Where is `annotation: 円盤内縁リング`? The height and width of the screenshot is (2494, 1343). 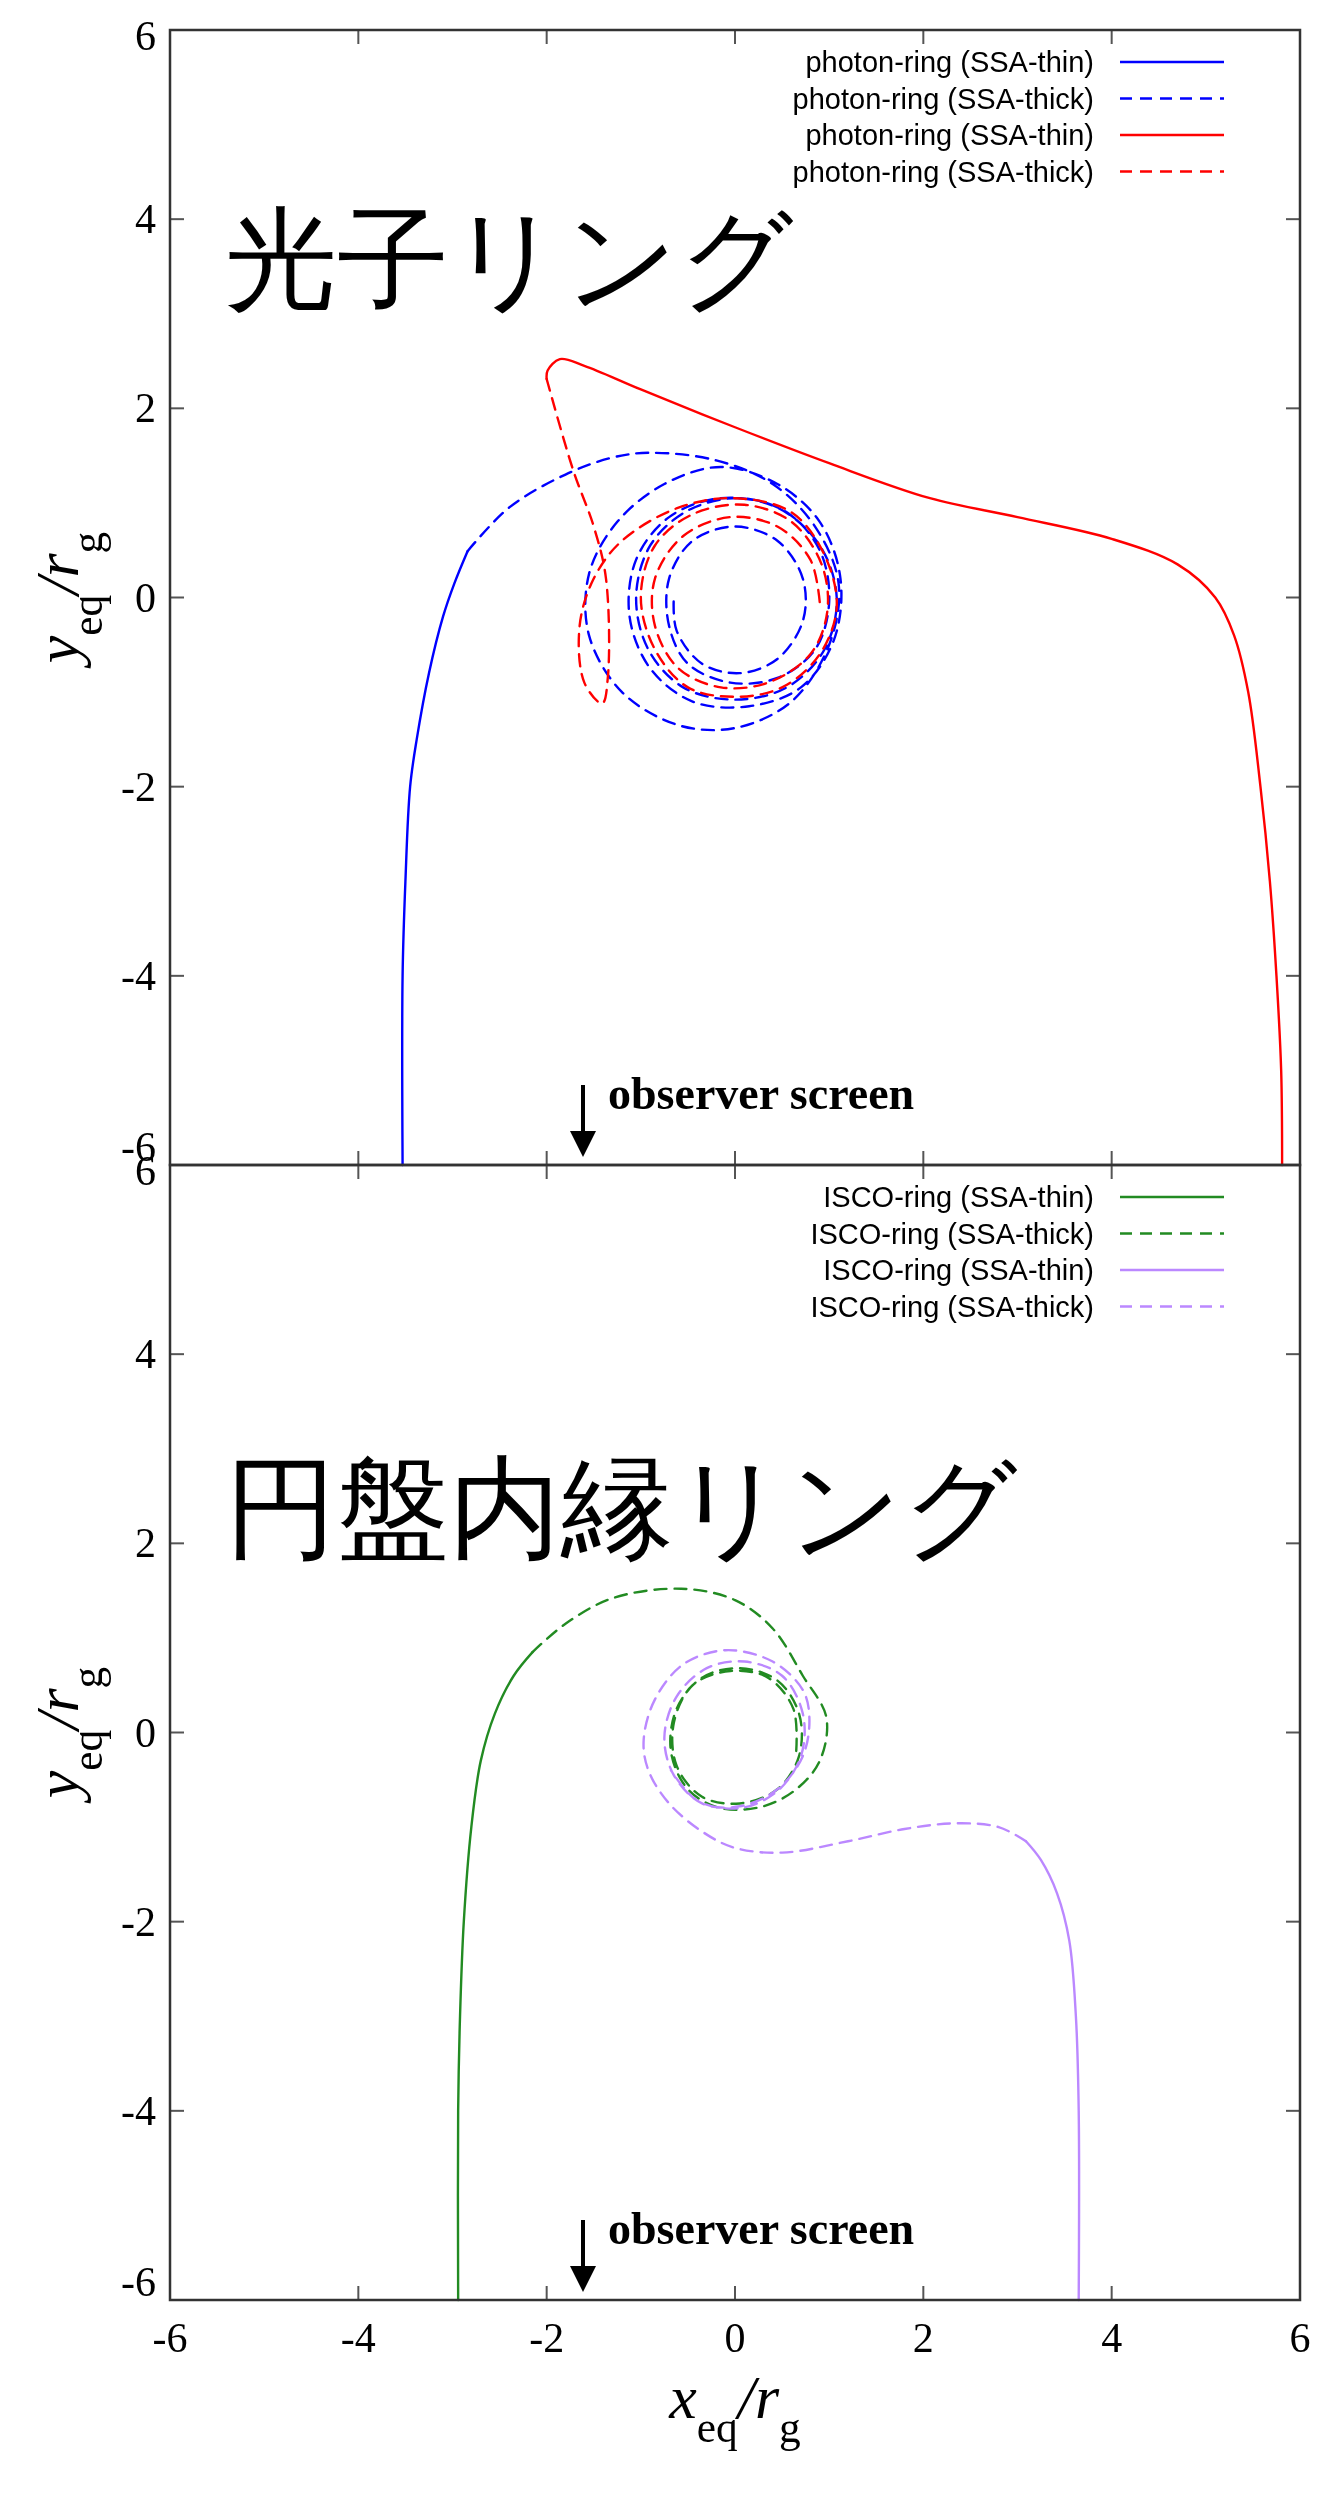
annotation: 円盤内縁リング is located at coordinates (621, 1508).